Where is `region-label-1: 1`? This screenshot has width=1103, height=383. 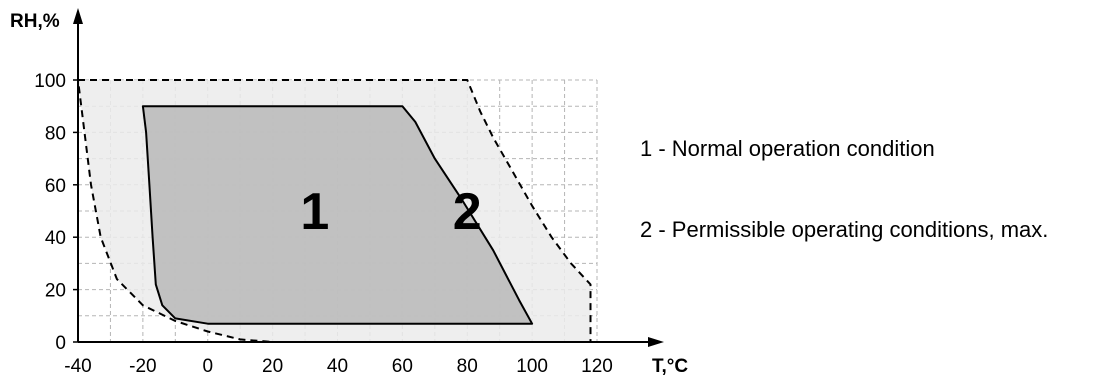 region-label-1: 1 is located at coordinates (314, 212).